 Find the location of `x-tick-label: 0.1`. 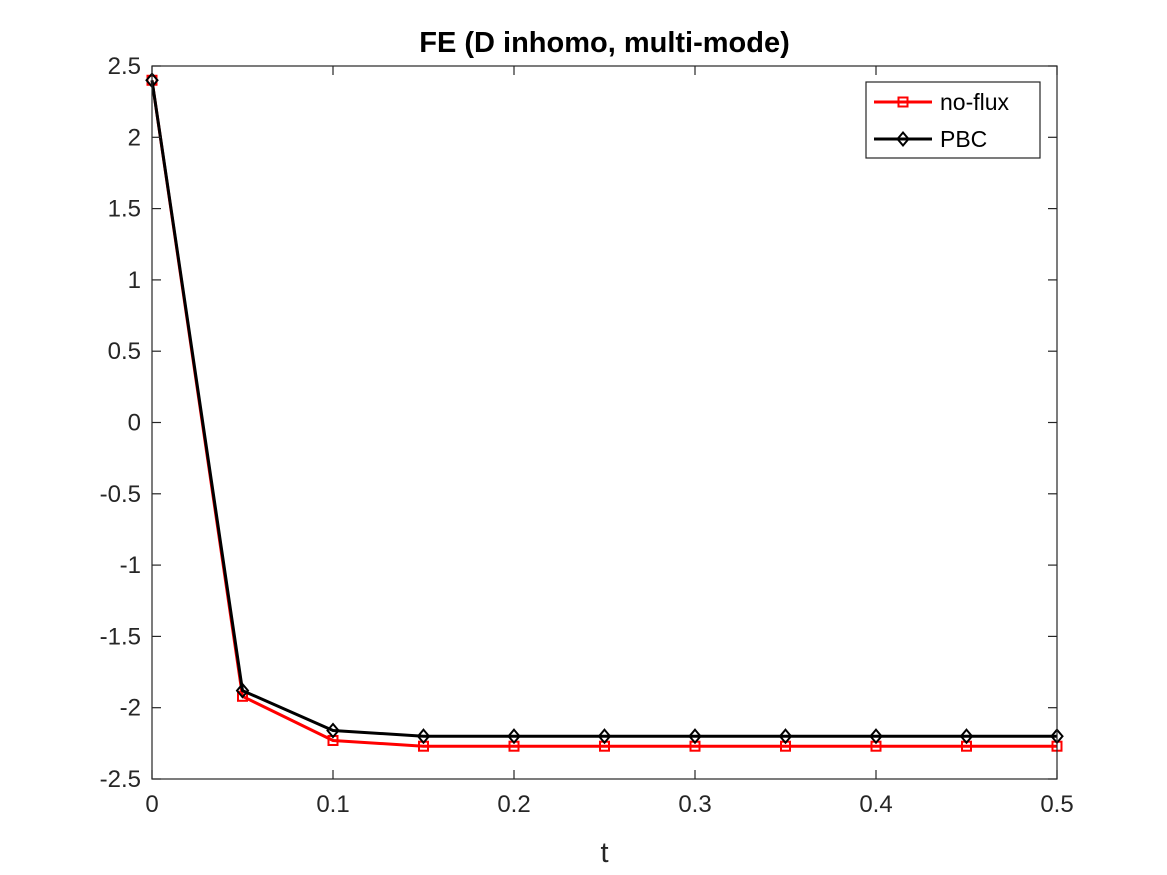

x-tick-label: 0.1 is located at coordinates (332, 804).